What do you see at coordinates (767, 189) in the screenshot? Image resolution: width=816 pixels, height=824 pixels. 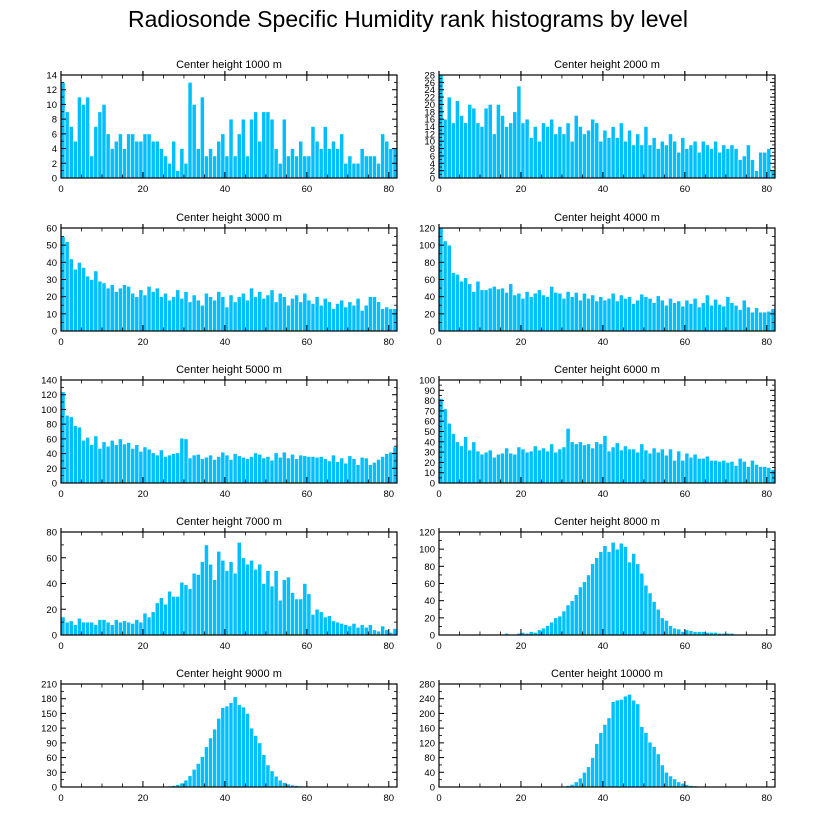 I see `x-tick-label: 80` at bounding box center [767, 189].